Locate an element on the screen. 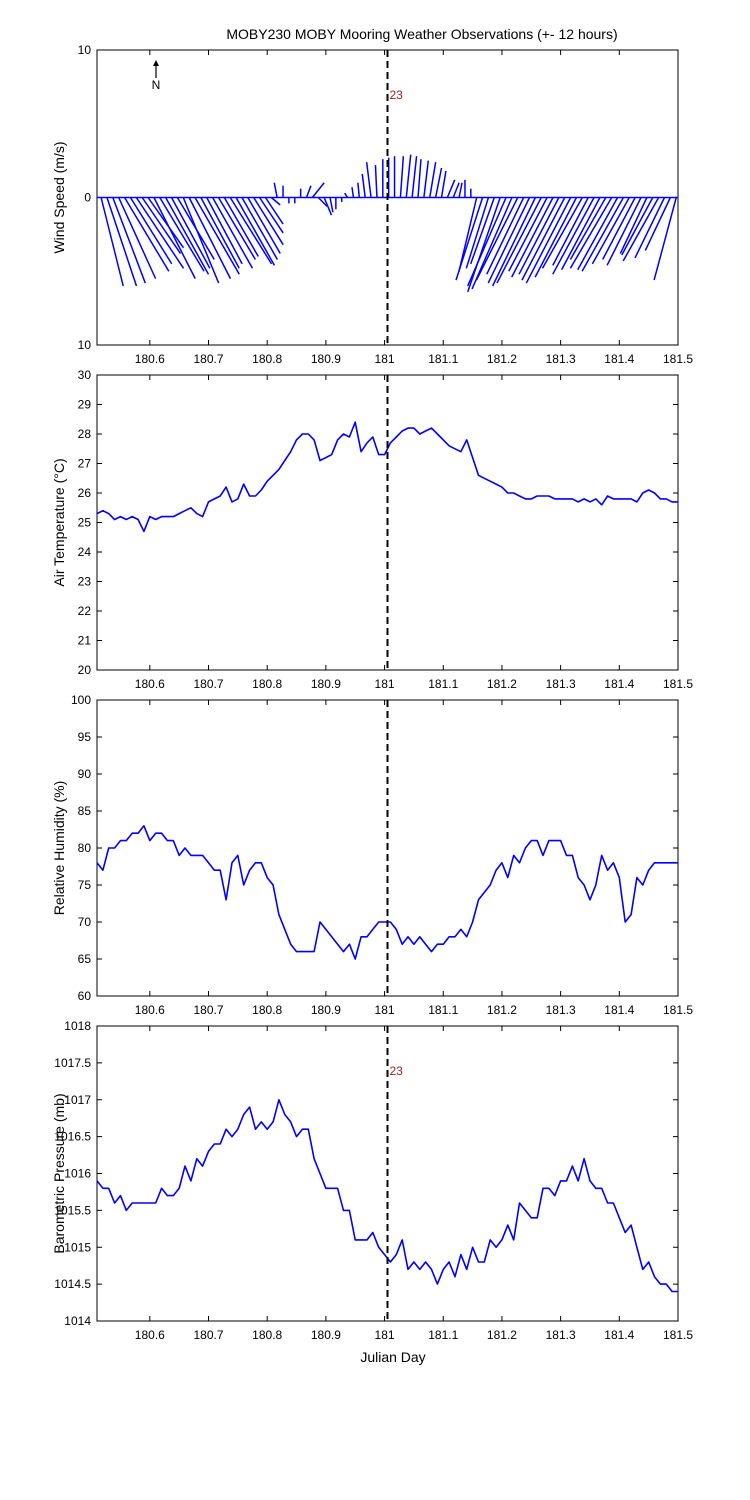 The height and width of the screenshot is (1500, 750). y-tick-label: 24 is located at coordinates (85, 552).